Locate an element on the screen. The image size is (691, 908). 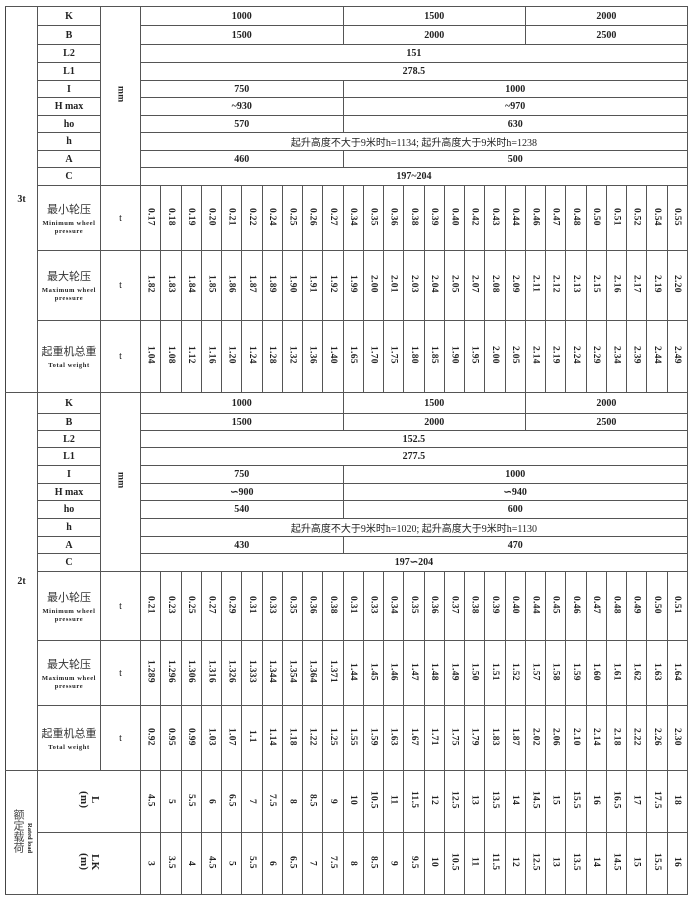
rated-value: 15.5 is located at coordinates (656, 862).